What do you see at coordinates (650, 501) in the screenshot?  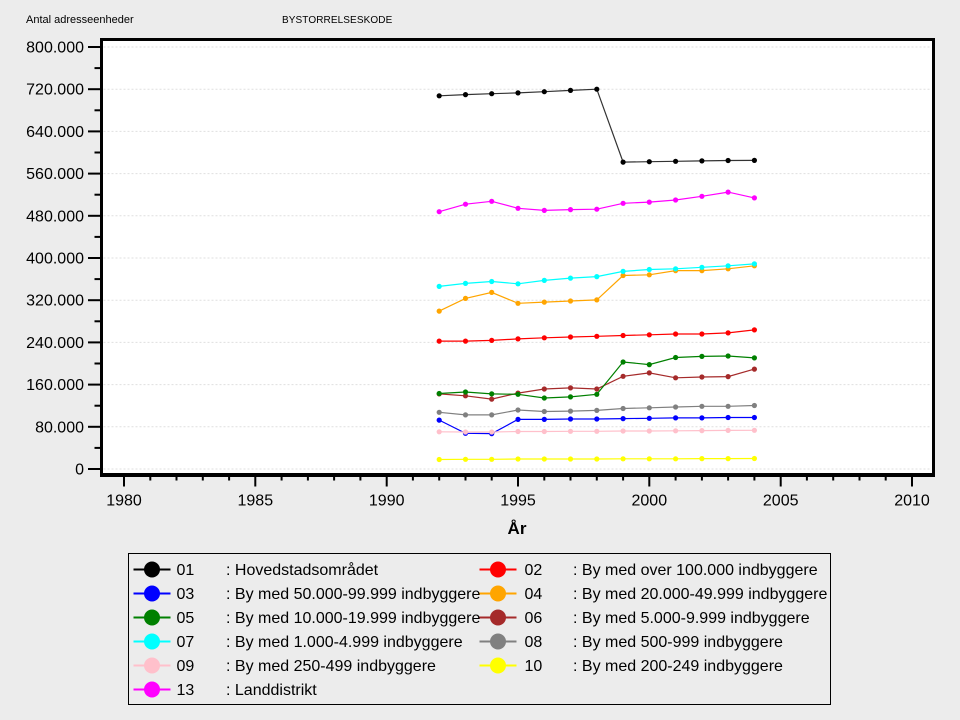 I see `svg-text: 2000` at bounding box center [650, 501].